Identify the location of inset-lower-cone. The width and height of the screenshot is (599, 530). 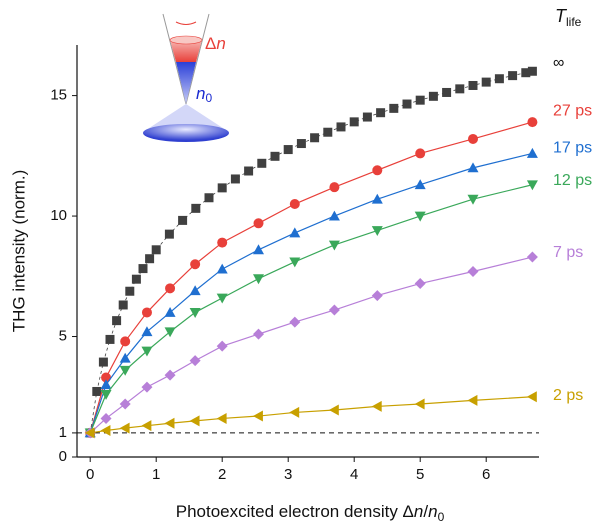
(186, 118).